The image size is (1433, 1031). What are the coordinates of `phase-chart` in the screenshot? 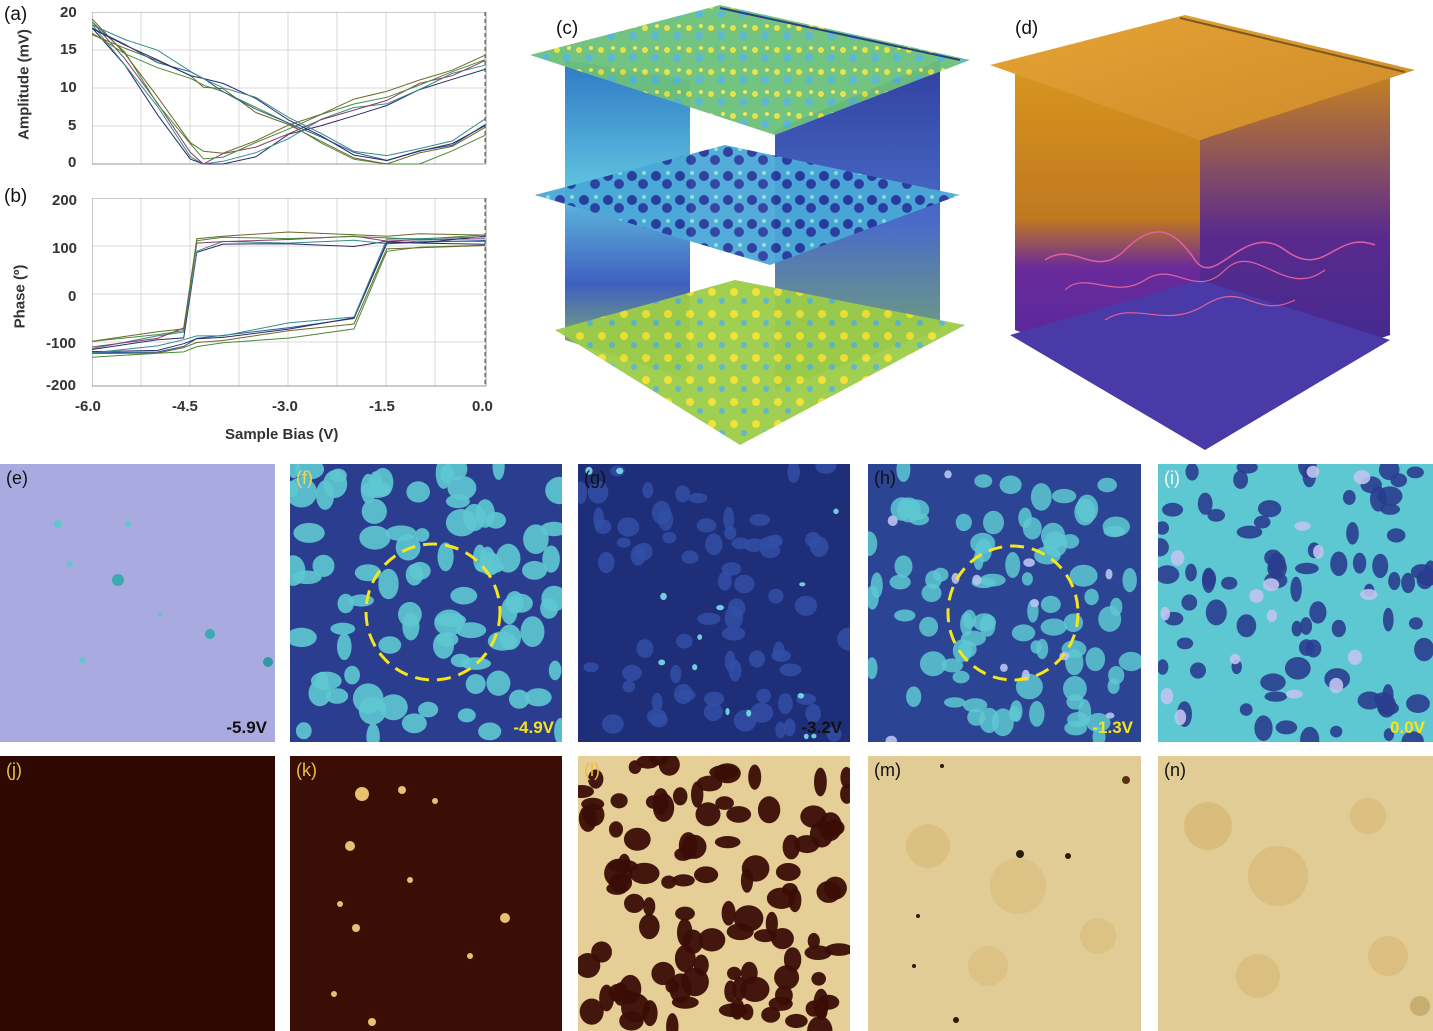 It's located at (289, 292).